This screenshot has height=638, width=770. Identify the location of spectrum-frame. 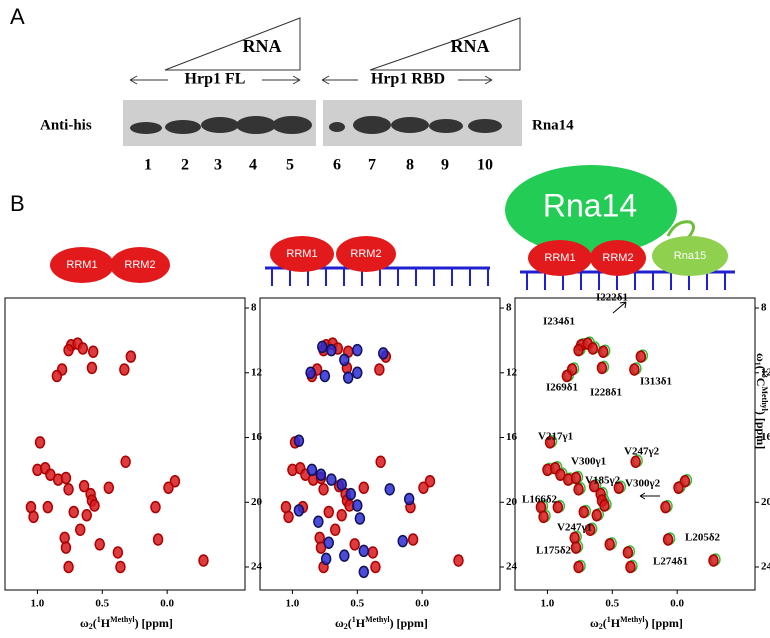
(635, 444).